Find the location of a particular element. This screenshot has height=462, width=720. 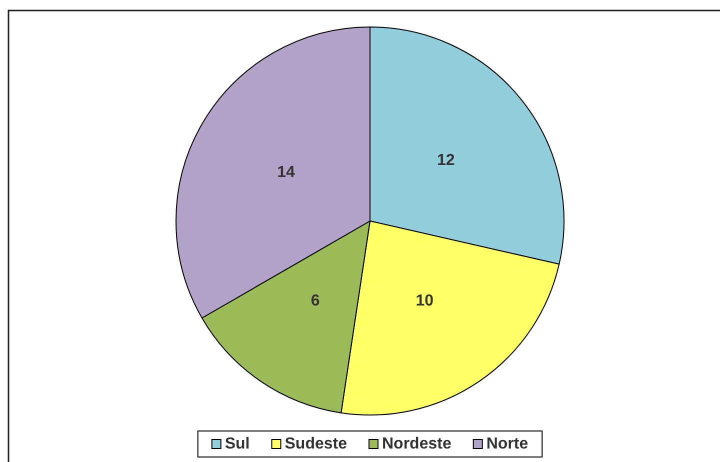

legend-label: Nordeste is located at coordinates (417, 444).